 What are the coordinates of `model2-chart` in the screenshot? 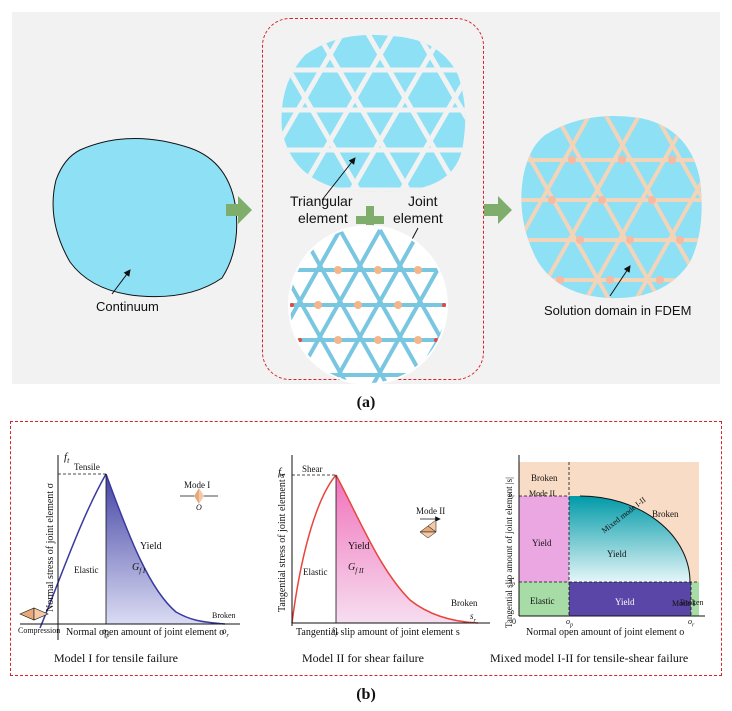 It's located at (390, 540).